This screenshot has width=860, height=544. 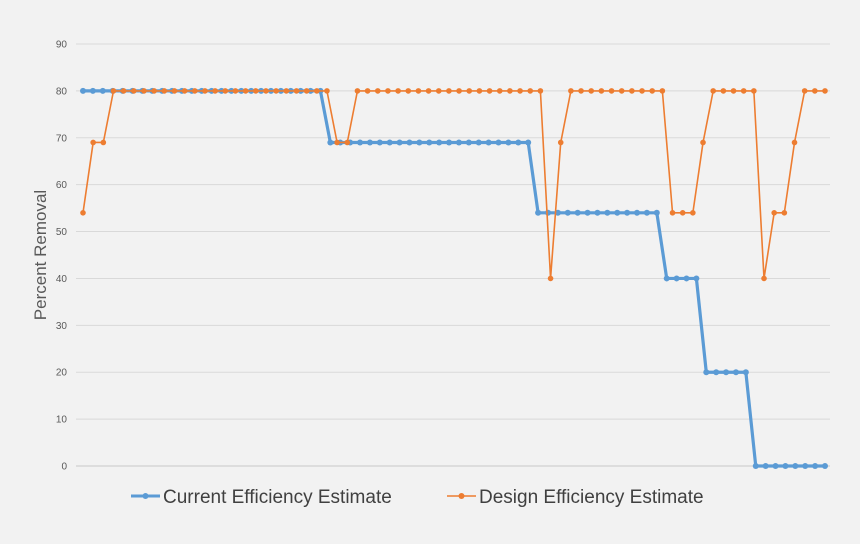 What do you see at coordinates (591, 497) in the screenshot?
I see `legend-label-design: Design Efficiency Estimate` at bounding box center [591, 497].